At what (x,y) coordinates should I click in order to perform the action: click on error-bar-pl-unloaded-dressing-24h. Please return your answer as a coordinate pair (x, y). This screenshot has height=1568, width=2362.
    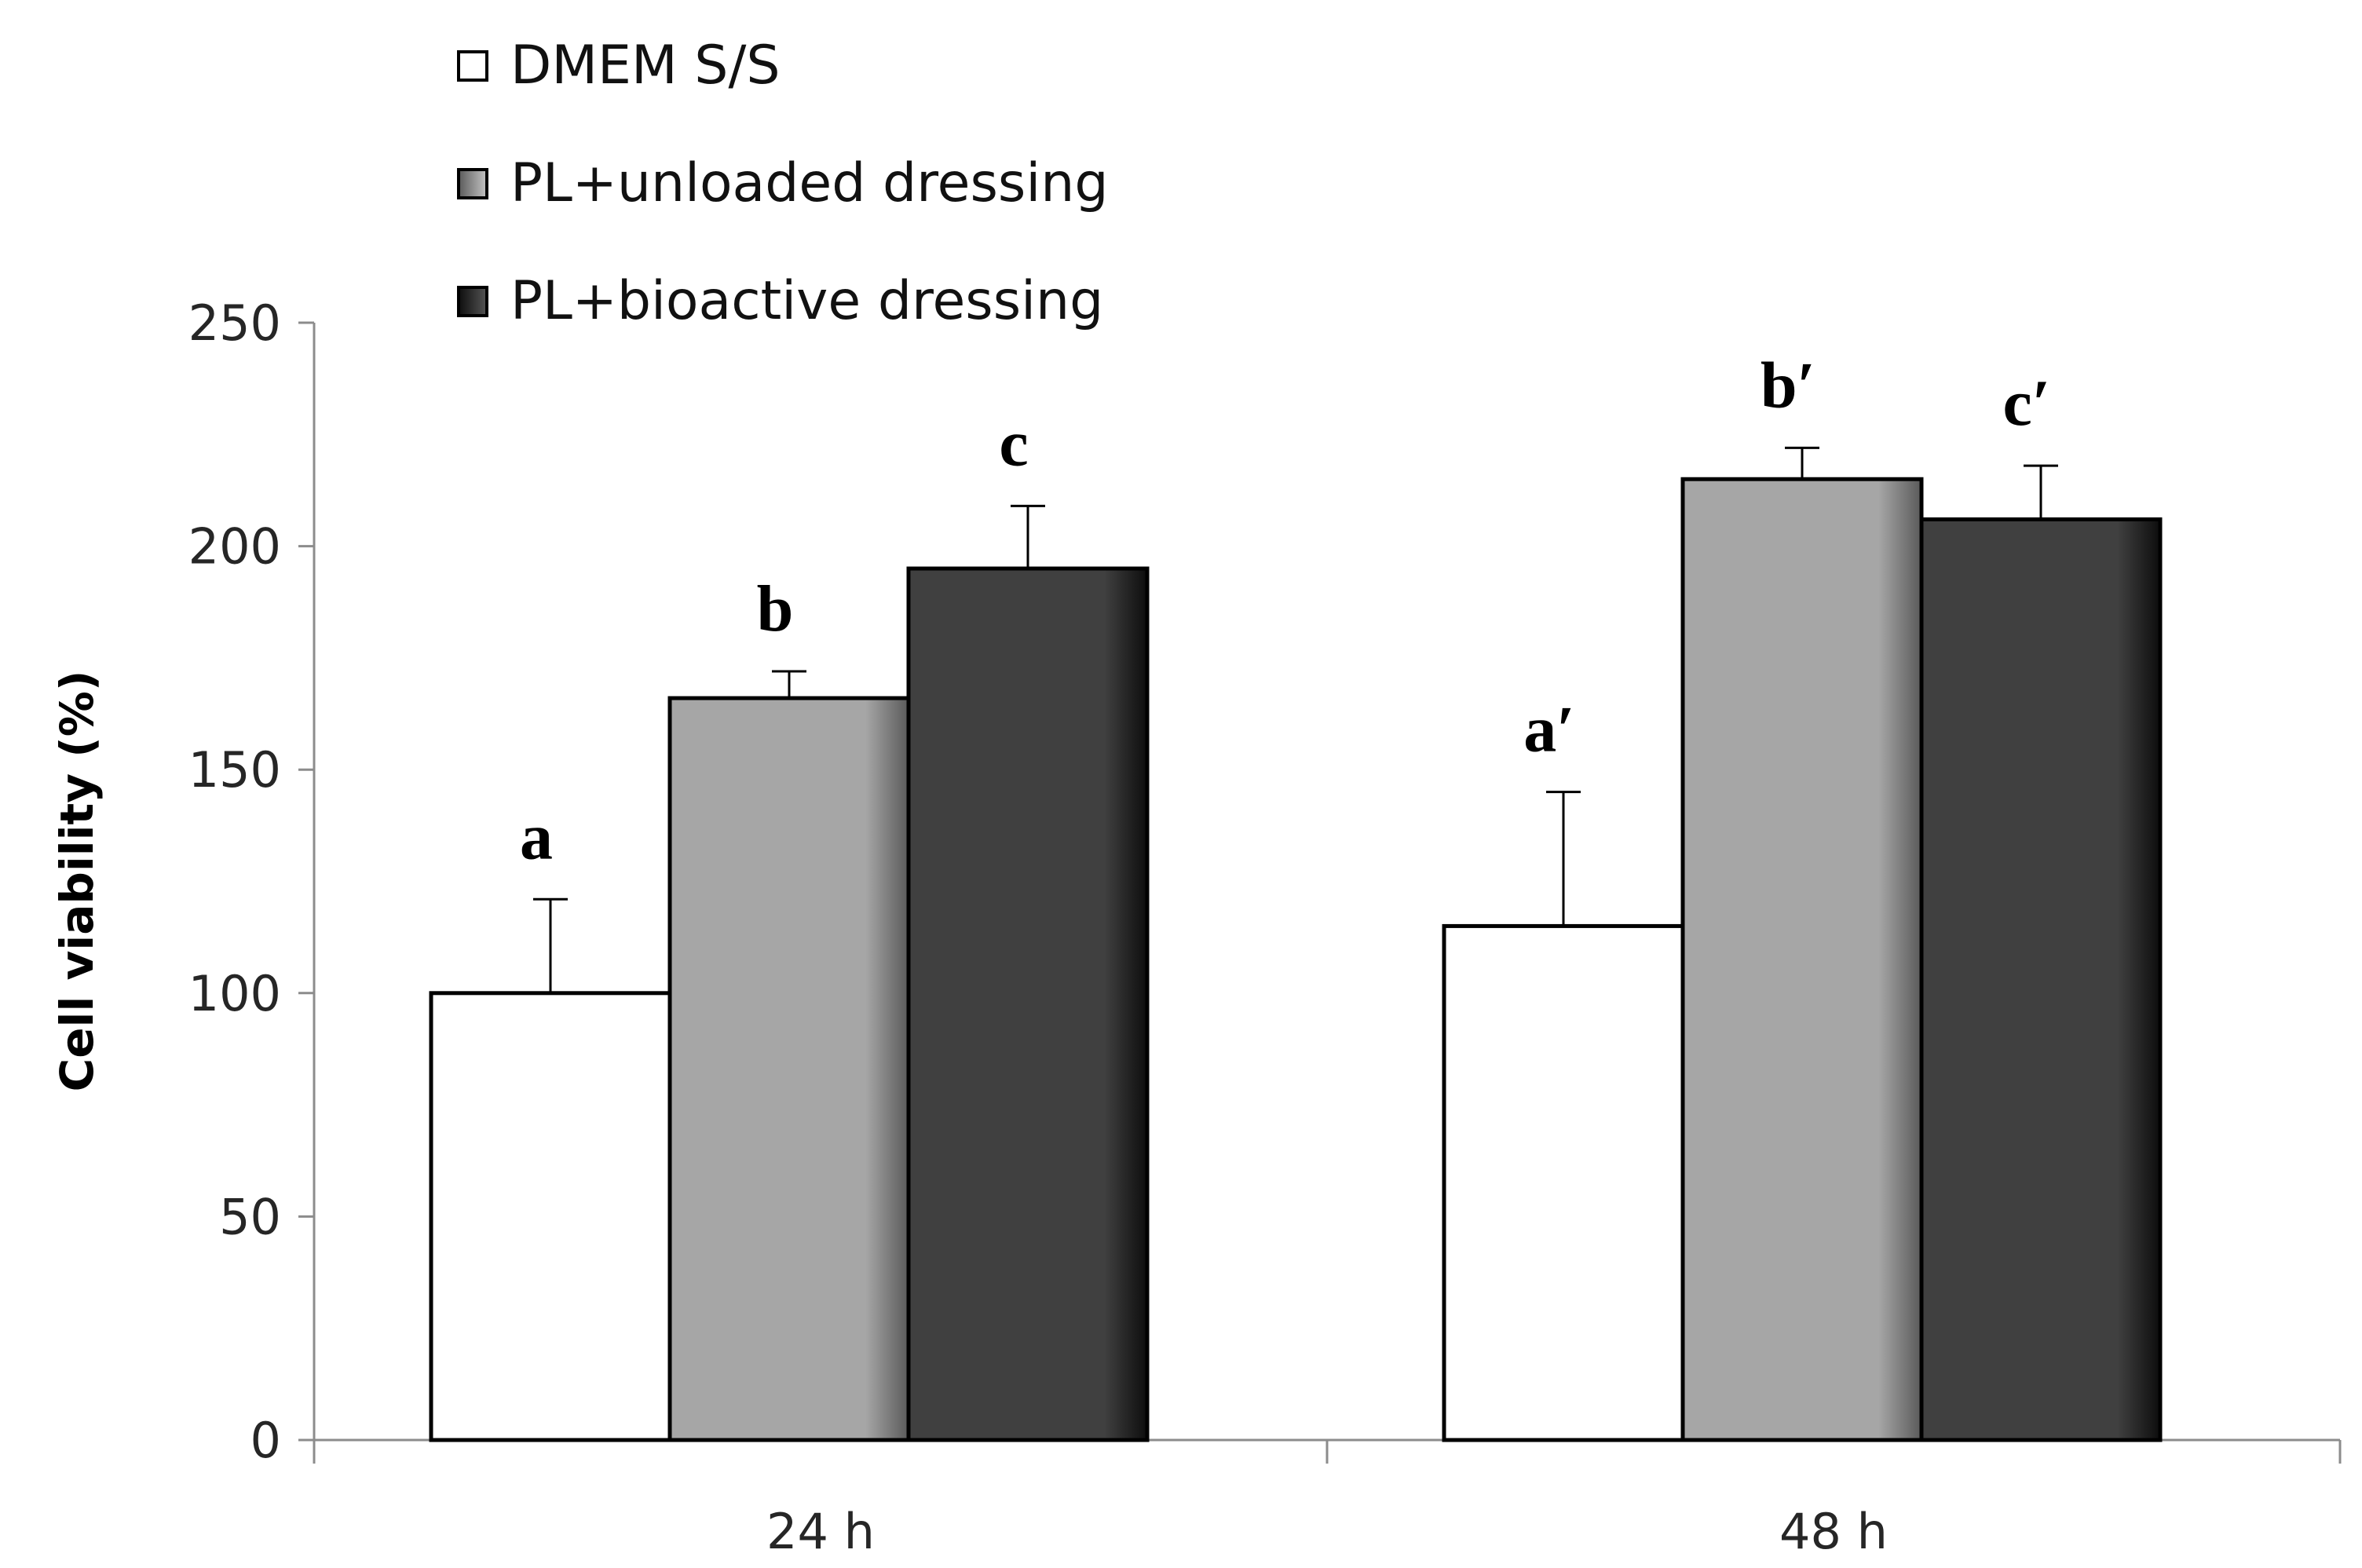
    Looking at the image, I should click on (789, 684).